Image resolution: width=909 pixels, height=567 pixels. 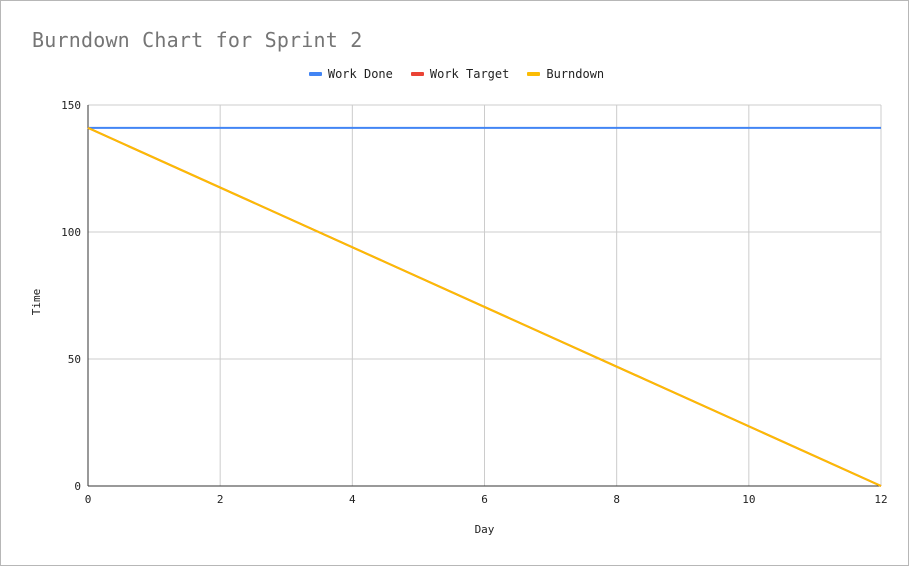 I want to click on chart-legend: Work Done Work Target Burndown, so click(x=455, y=74).